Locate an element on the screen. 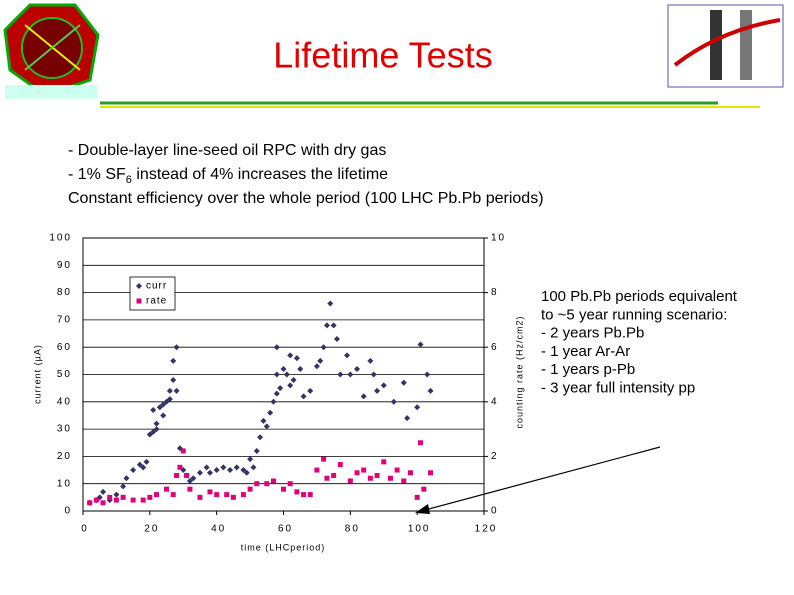 This screenshot has width=794, height=595. y-tick-label: 10 is located at coordinates (64, 483).